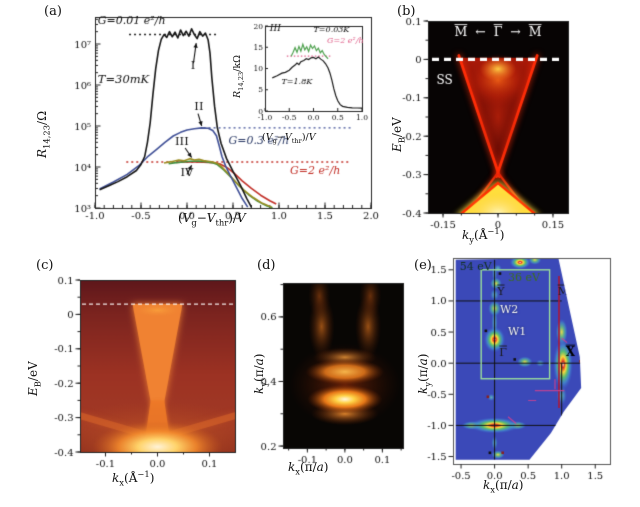  I want to click on panel-a-inset-x-axis-title: (Vg−Vthr)/V, so click(289, 138).